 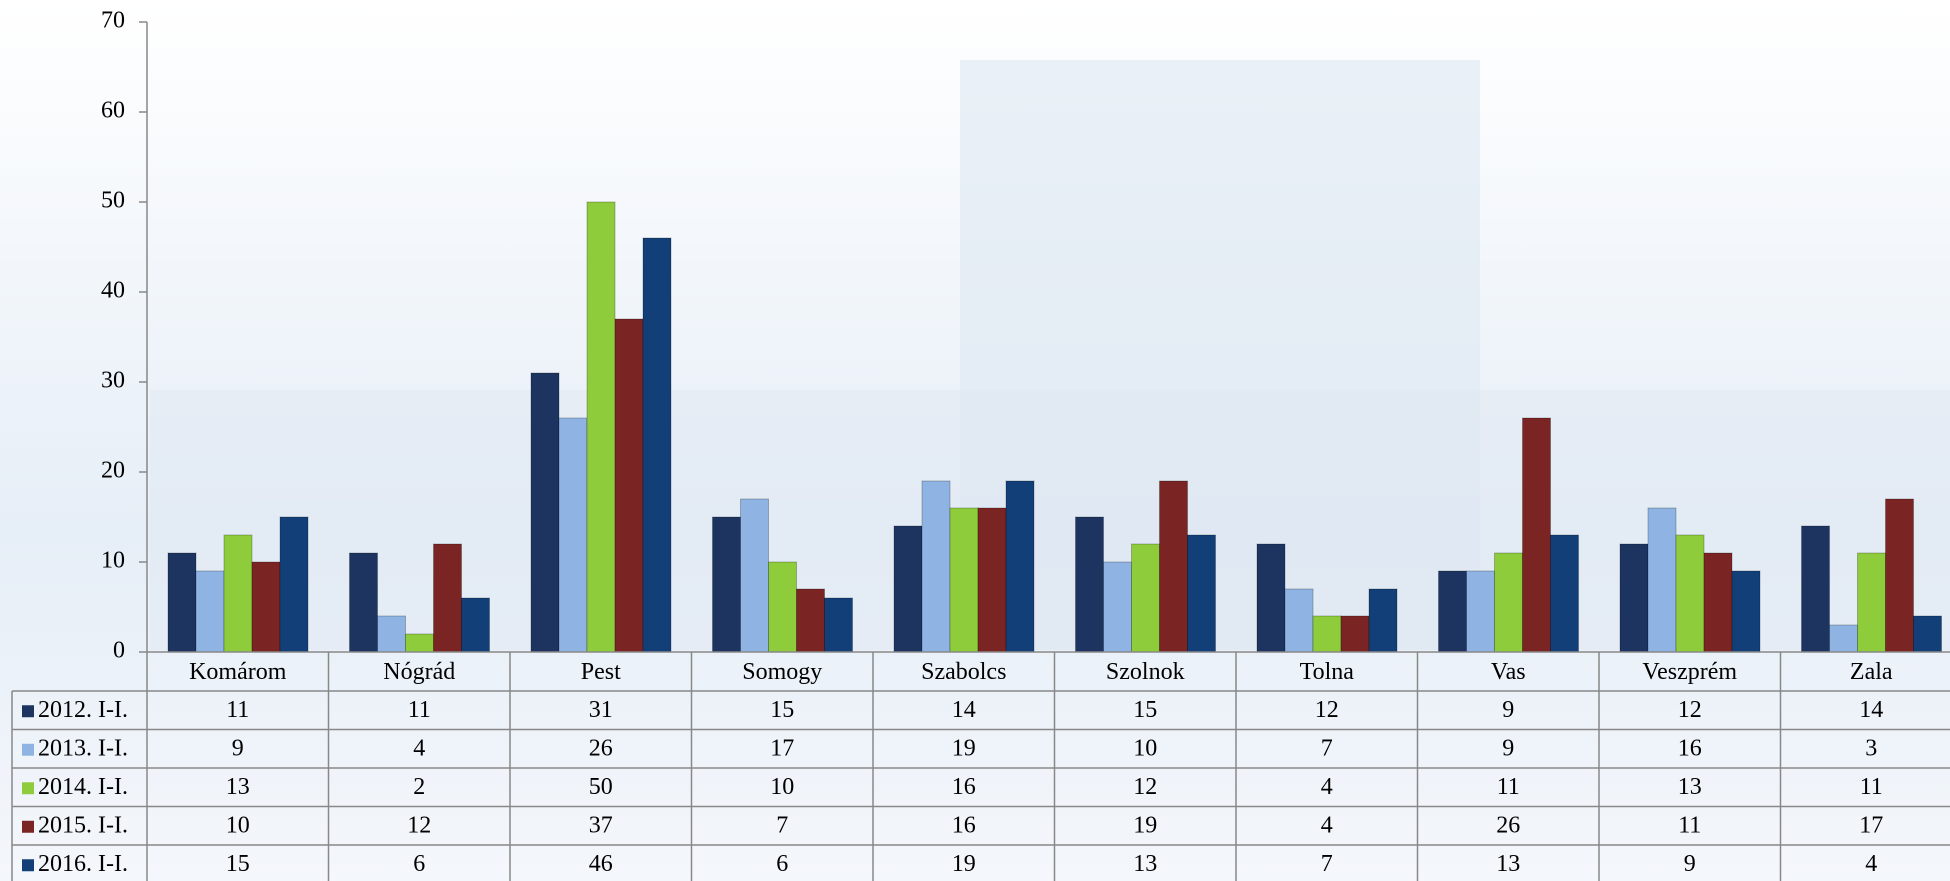 What do you see at coordinates (113, 111) in the screenshot?
I see `y-tick-label: 60` at bounding box center [113, 111].